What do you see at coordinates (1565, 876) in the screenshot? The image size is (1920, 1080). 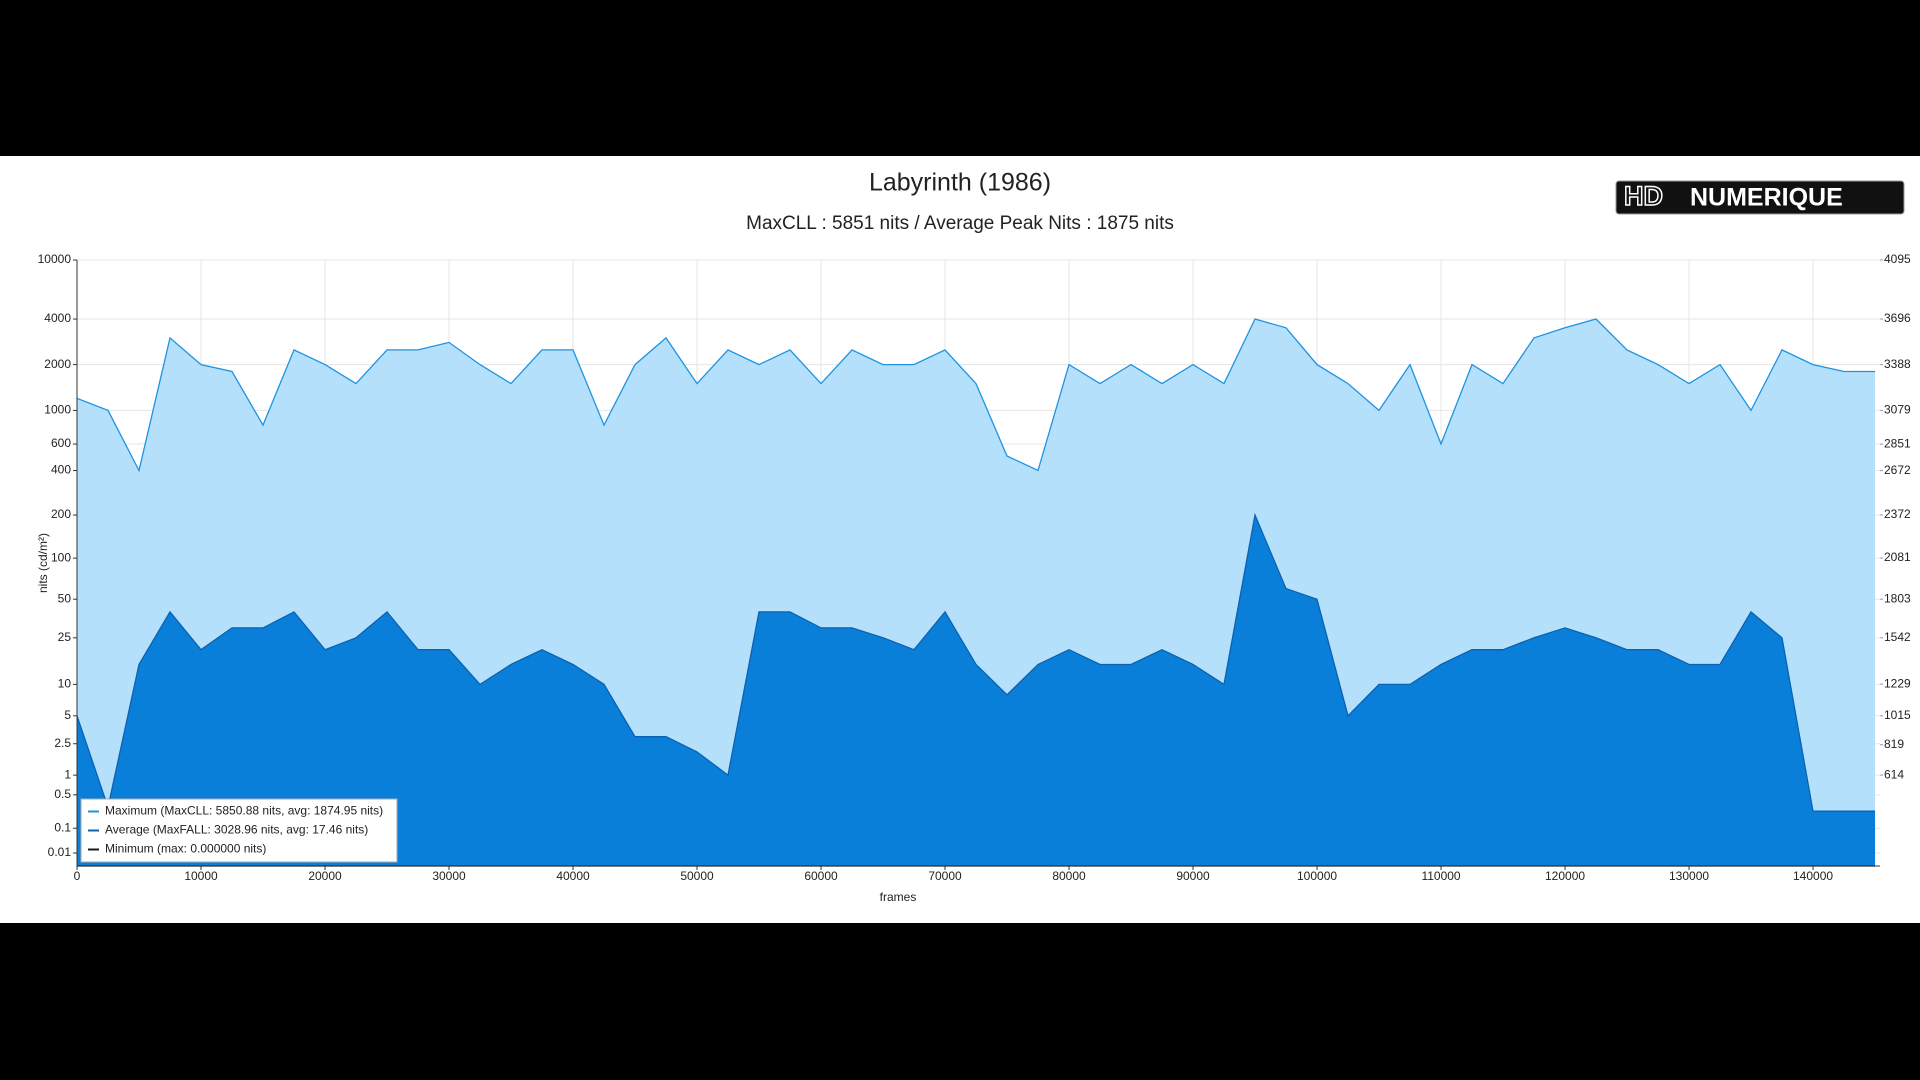 I see `x-tick-label: 120000` at bounding box center [1565, 876].